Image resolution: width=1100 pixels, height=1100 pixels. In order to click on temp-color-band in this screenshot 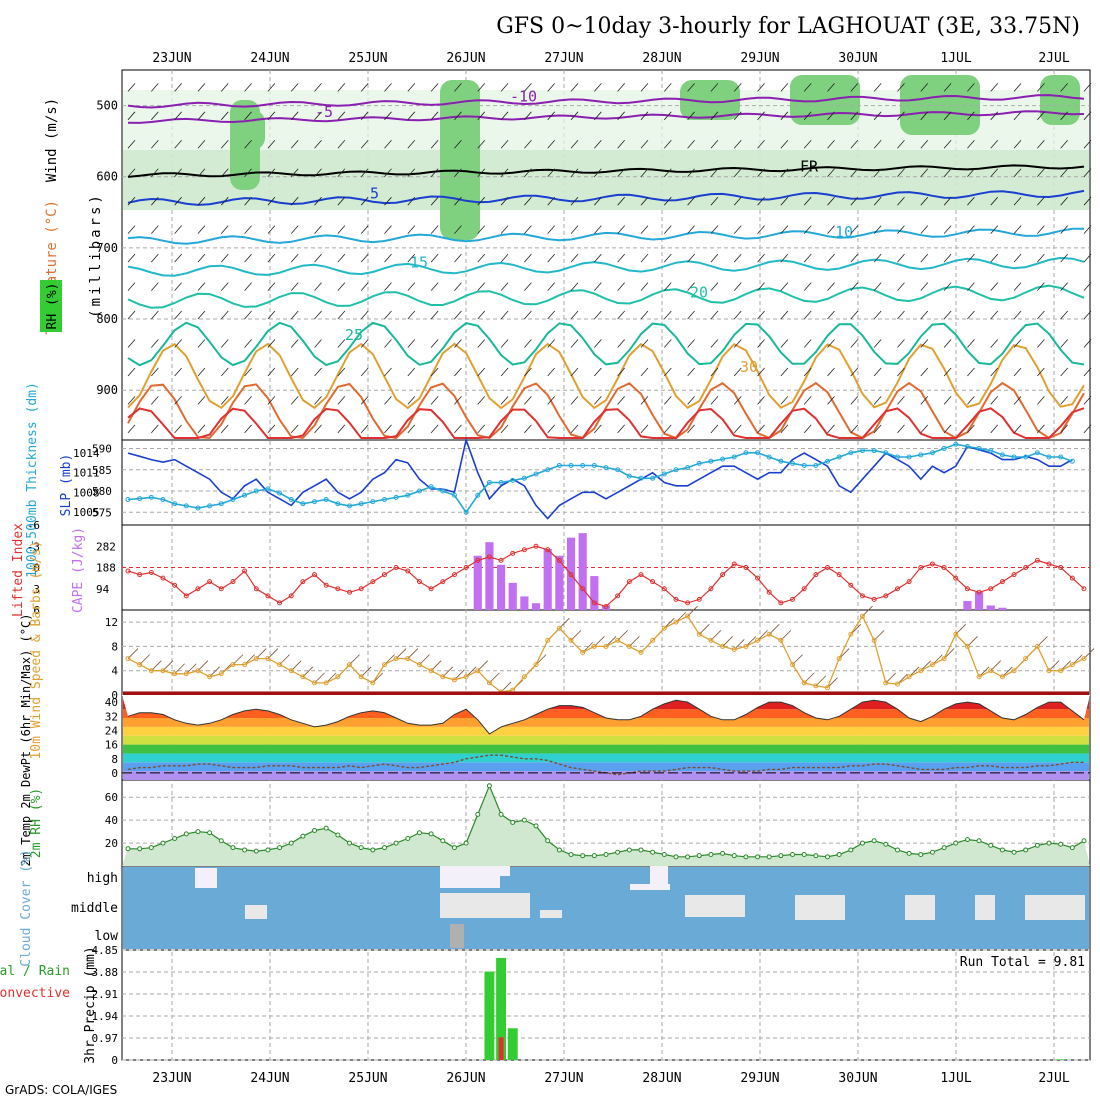, I will do `click(606, 758)`.